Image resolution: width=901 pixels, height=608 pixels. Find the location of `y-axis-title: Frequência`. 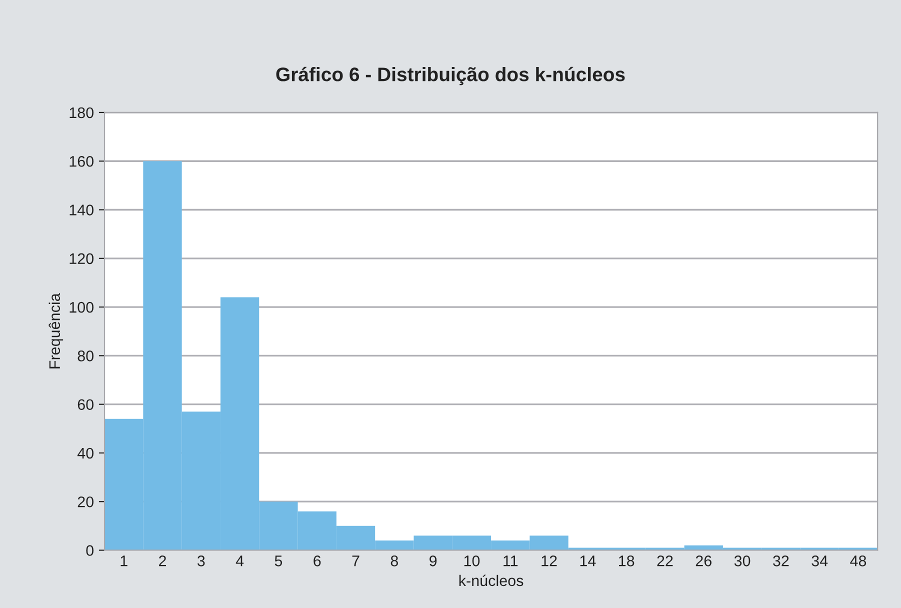

y-axis-title: Frequência is located at coordinates (56, 330).